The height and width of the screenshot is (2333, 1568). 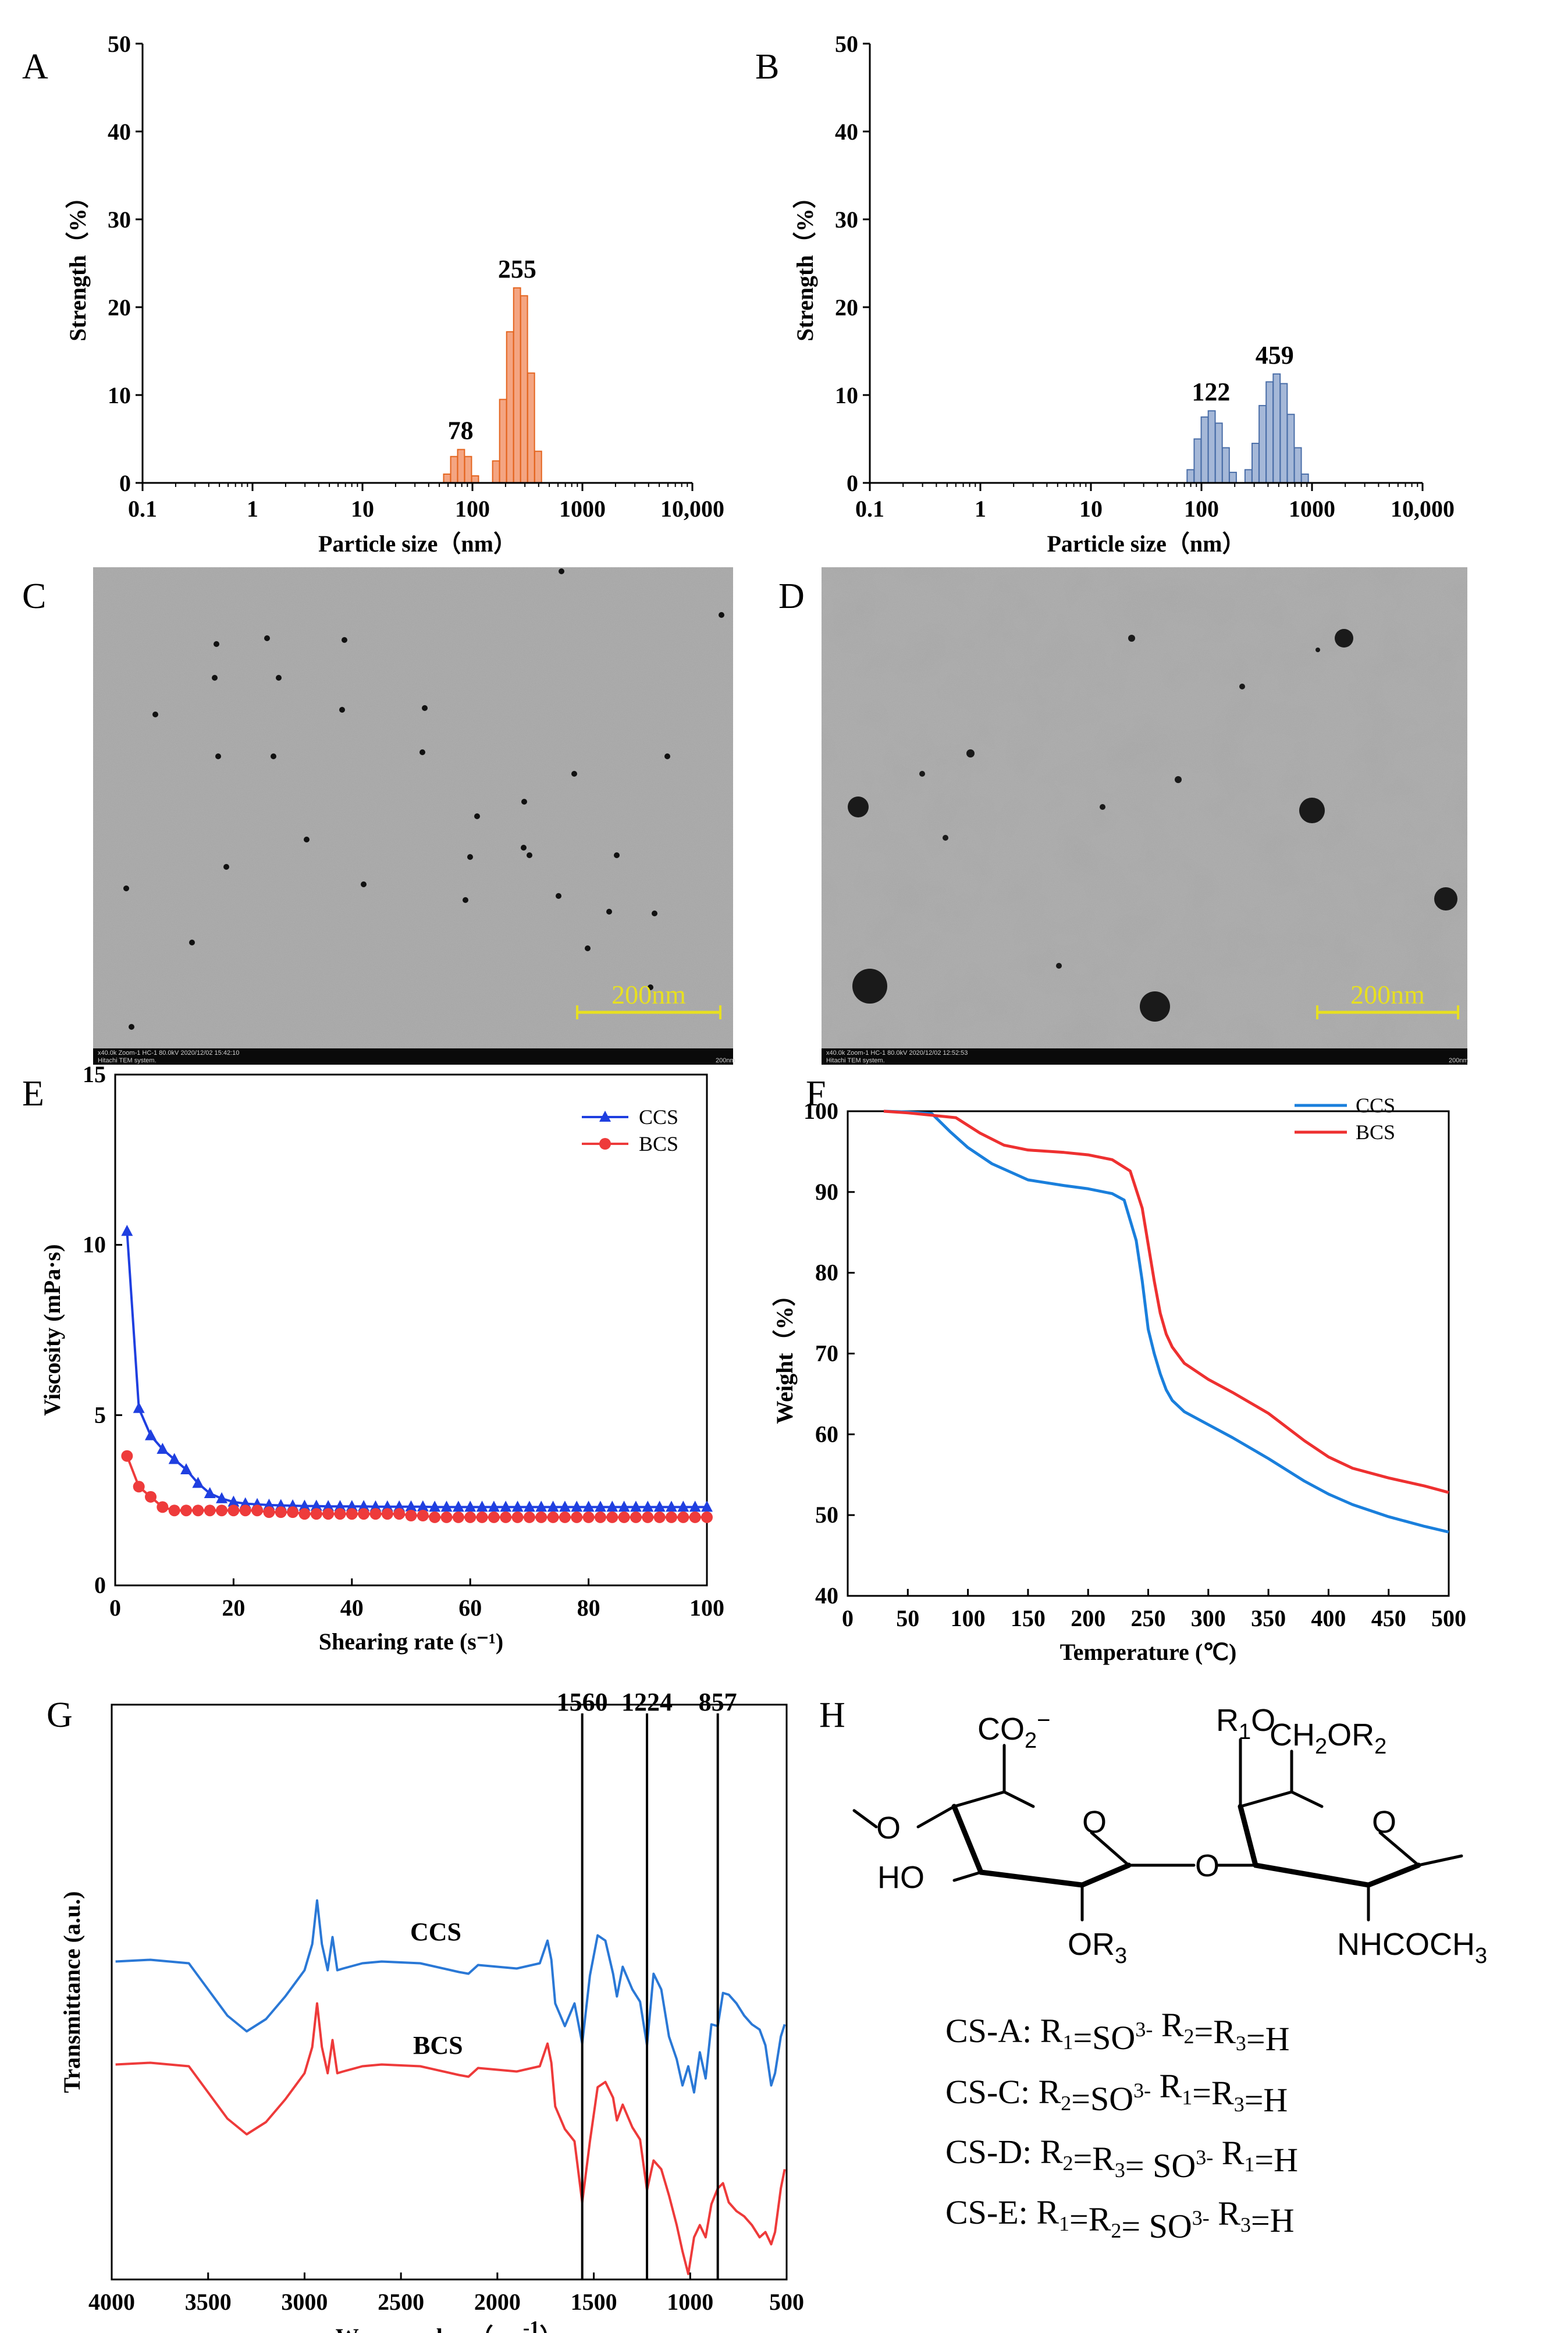 What do you see at coordinates (816, 1094) in the screenshot?
I see `panel-label-f: F` at bounding box center [816, 1094].